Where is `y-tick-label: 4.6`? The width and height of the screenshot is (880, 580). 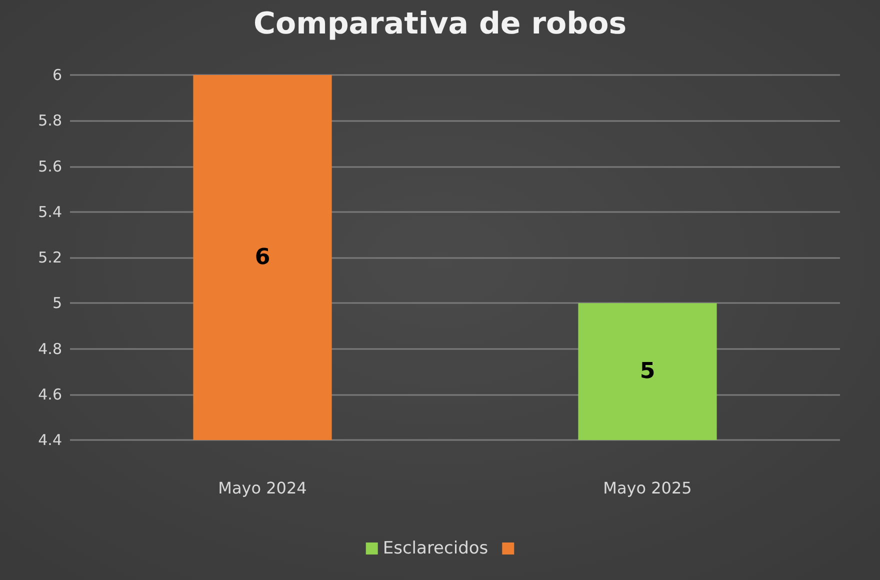
y-tick-label: 4.6 is located at coordinates (50, 394).